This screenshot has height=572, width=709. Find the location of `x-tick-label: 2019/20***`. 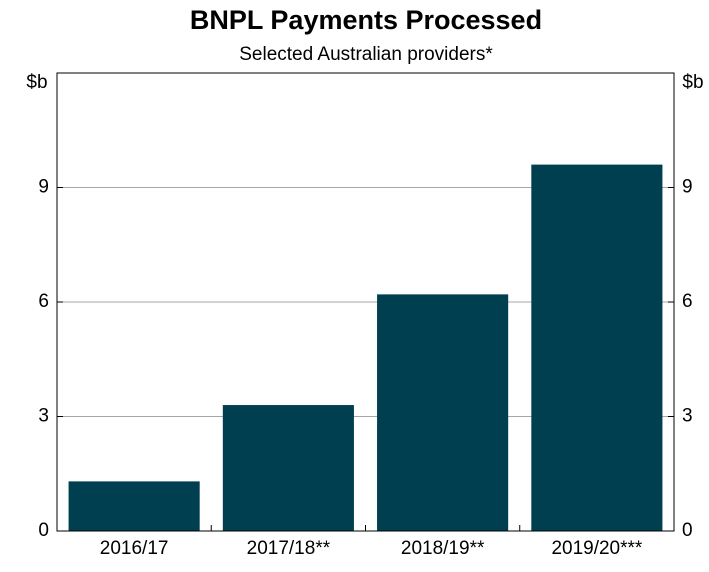

x-tick-label: 2019/20*** is located at coordinates (596, 548).